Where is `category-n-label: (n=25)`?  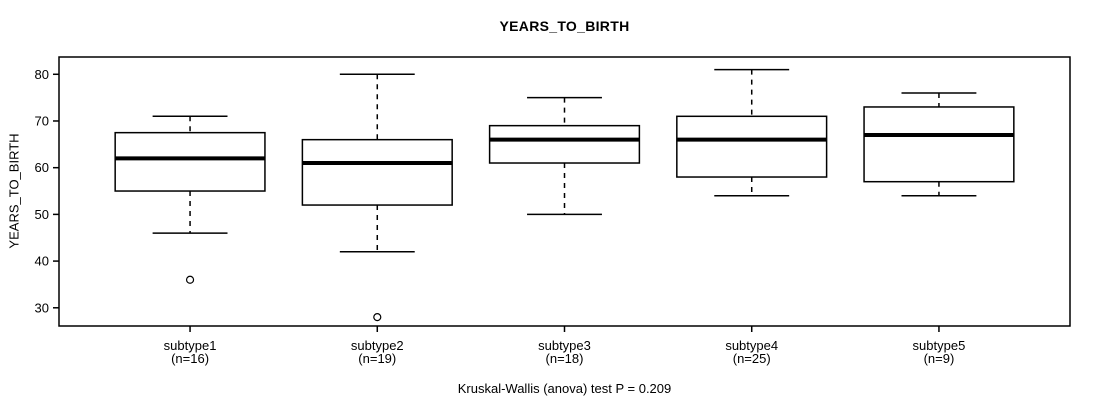 category-n-label: (n=25) is located at coordinates (752, 358).